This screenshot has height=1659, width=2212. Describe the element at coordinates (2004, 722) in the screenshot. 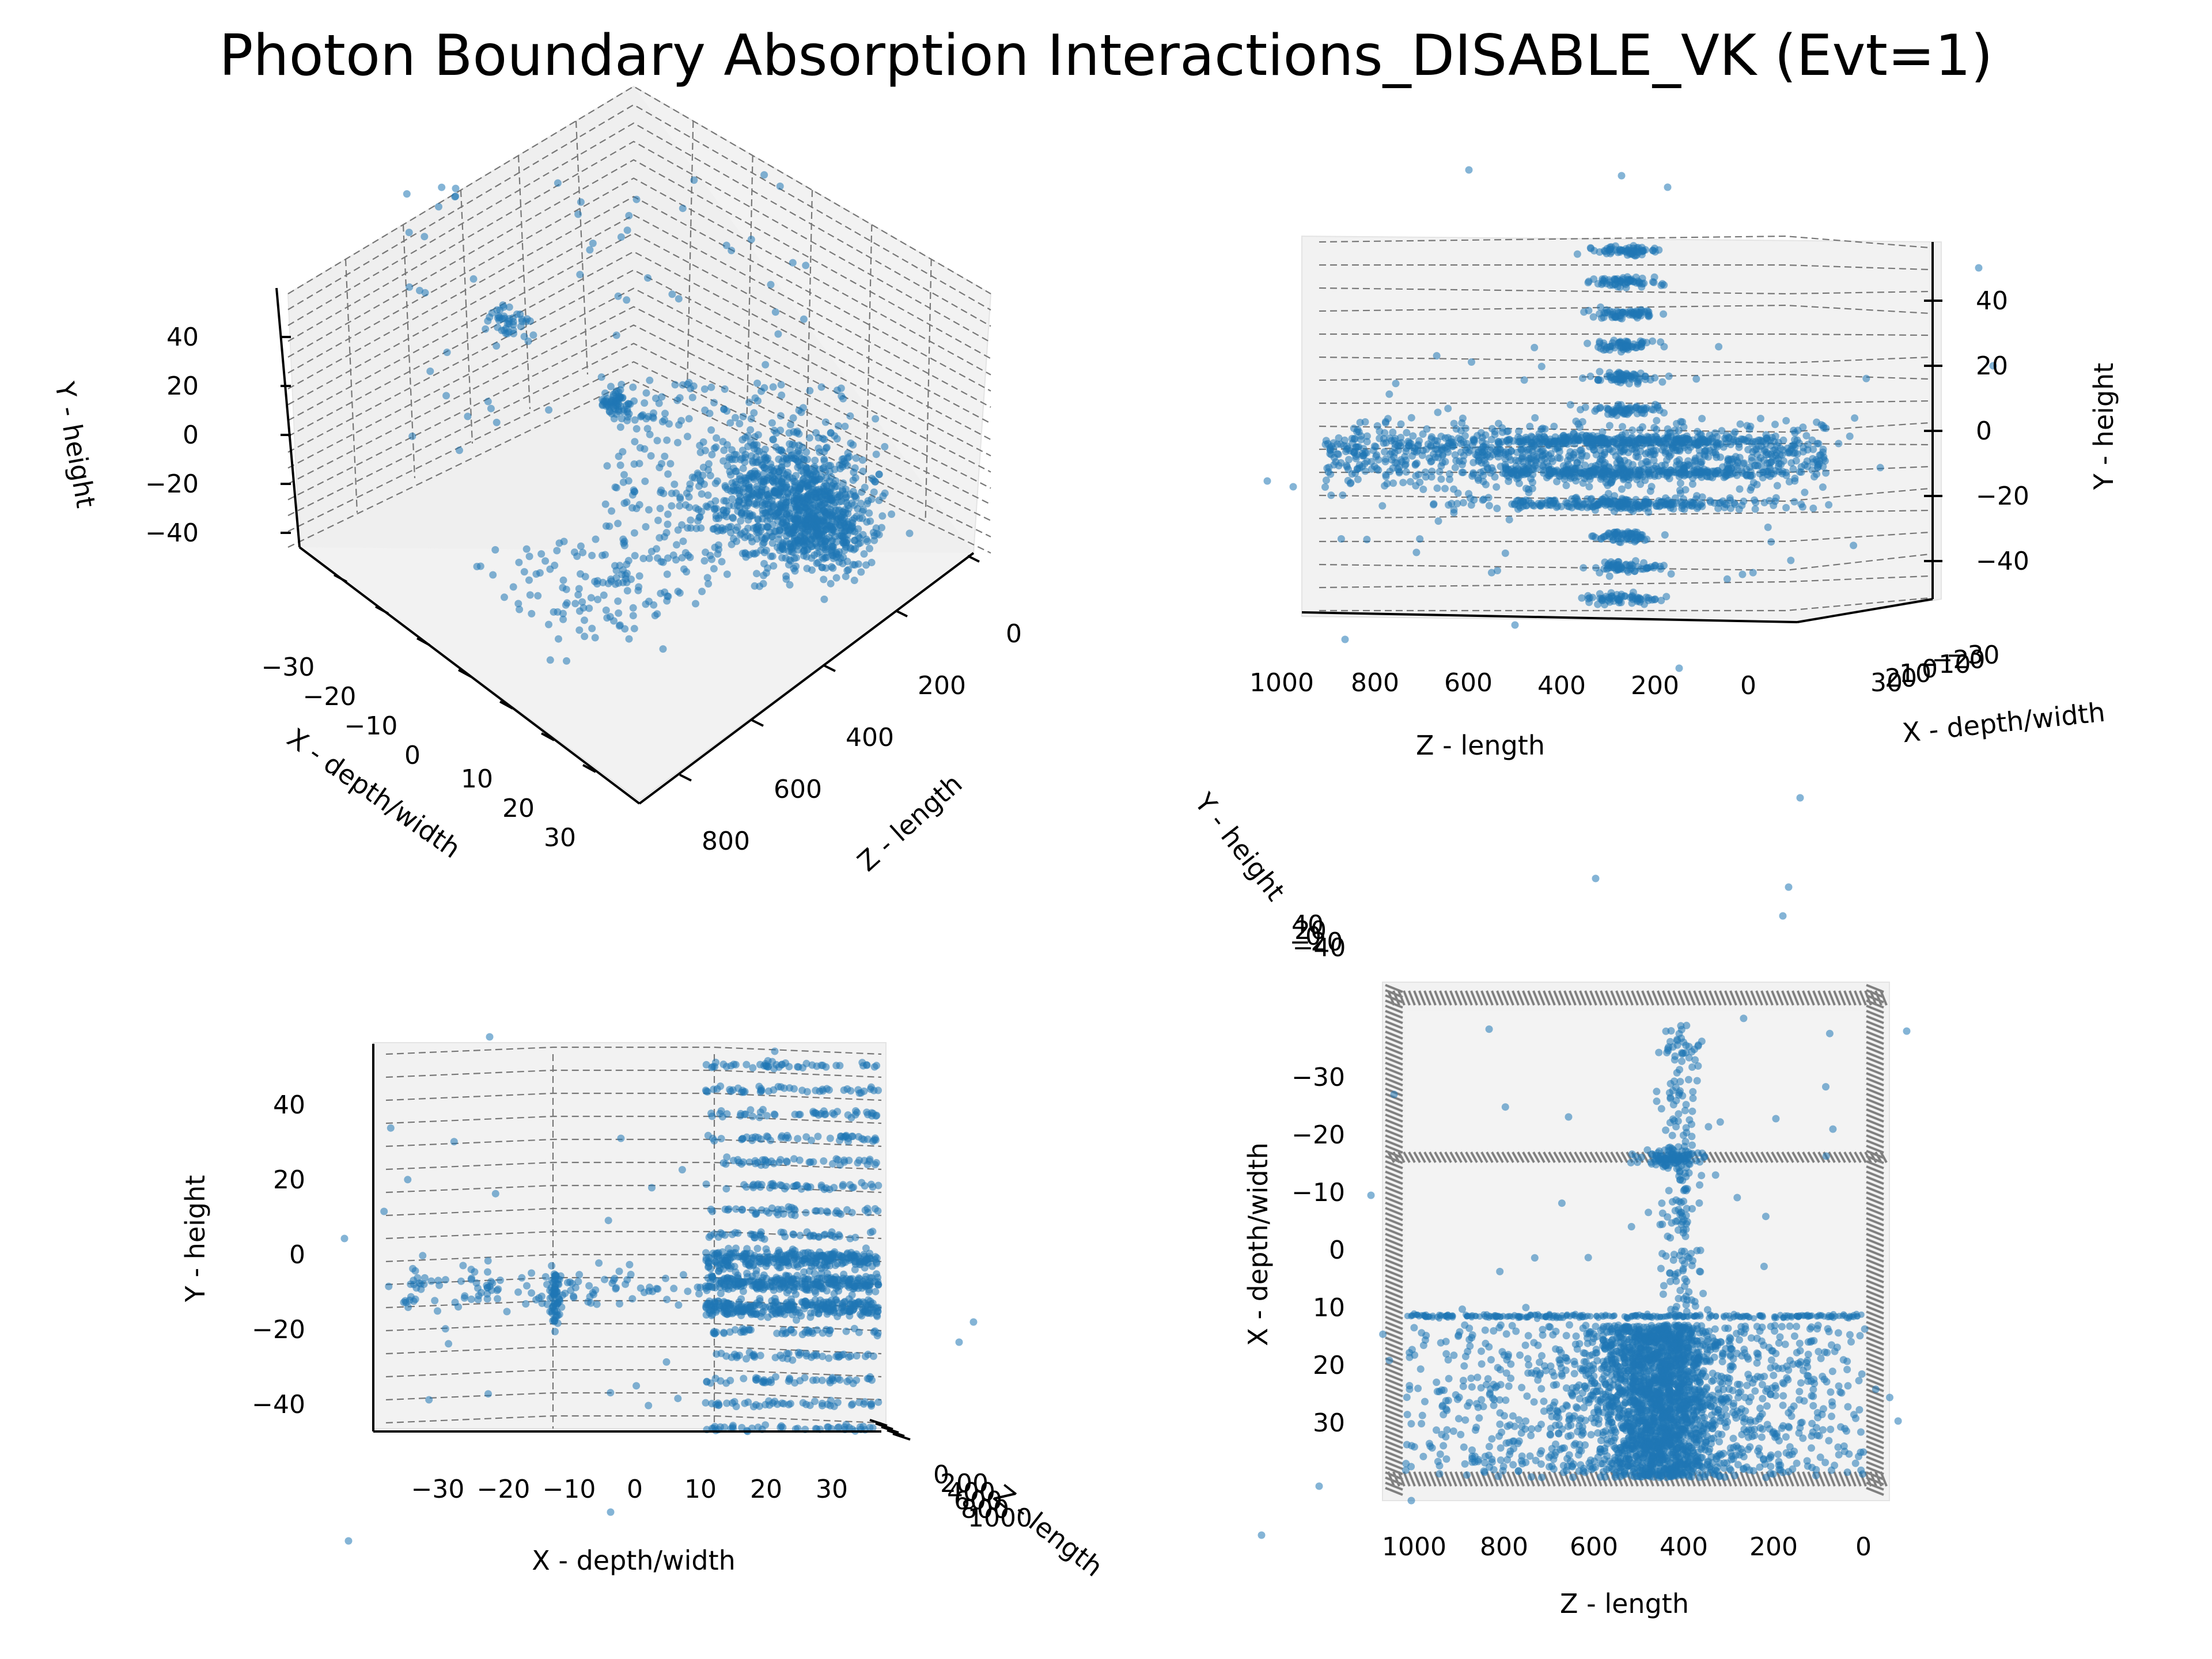

I see `p2-depthlabel: X - depth/width` at that location.